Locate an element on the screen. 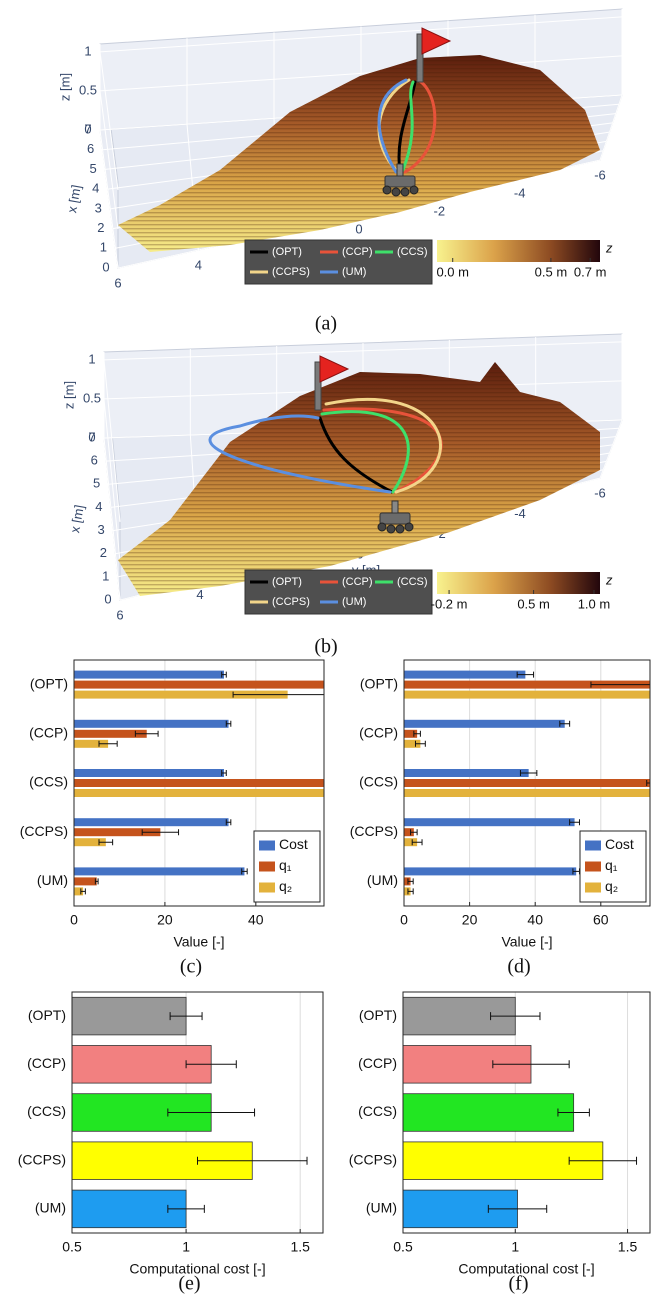  y-tick-label: (OPT) is located at coordinates (49, 683).